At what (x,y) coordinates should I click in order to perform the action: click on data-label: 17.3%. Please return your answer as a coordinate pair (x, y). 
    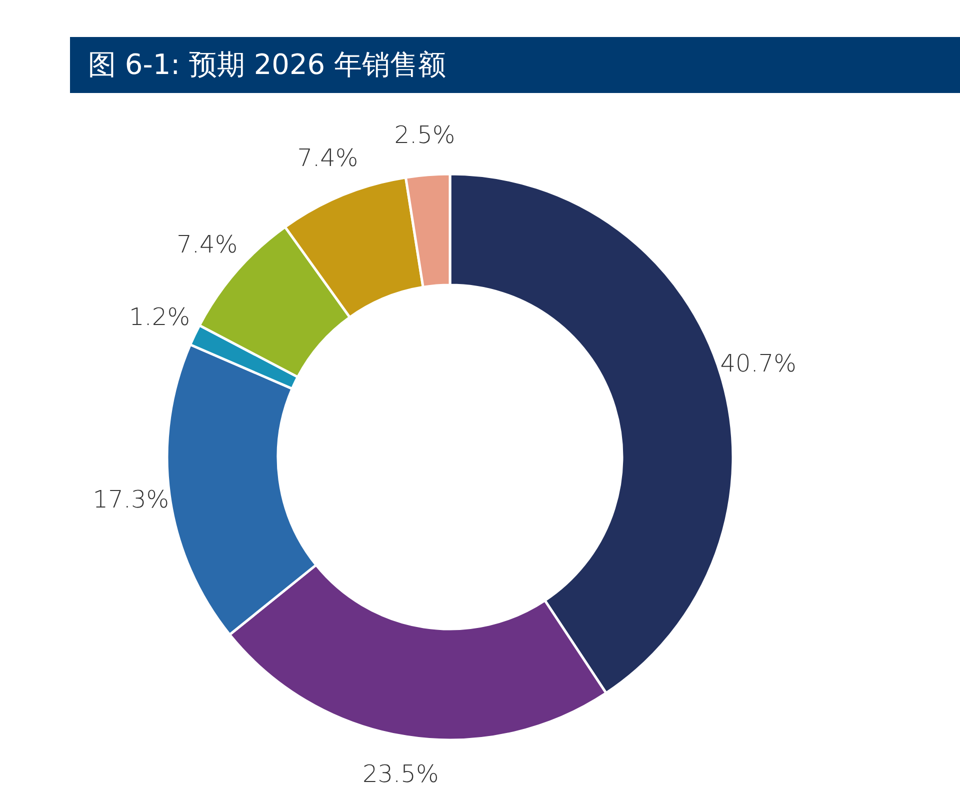
    Looking at the image, I should click on (131, 499).